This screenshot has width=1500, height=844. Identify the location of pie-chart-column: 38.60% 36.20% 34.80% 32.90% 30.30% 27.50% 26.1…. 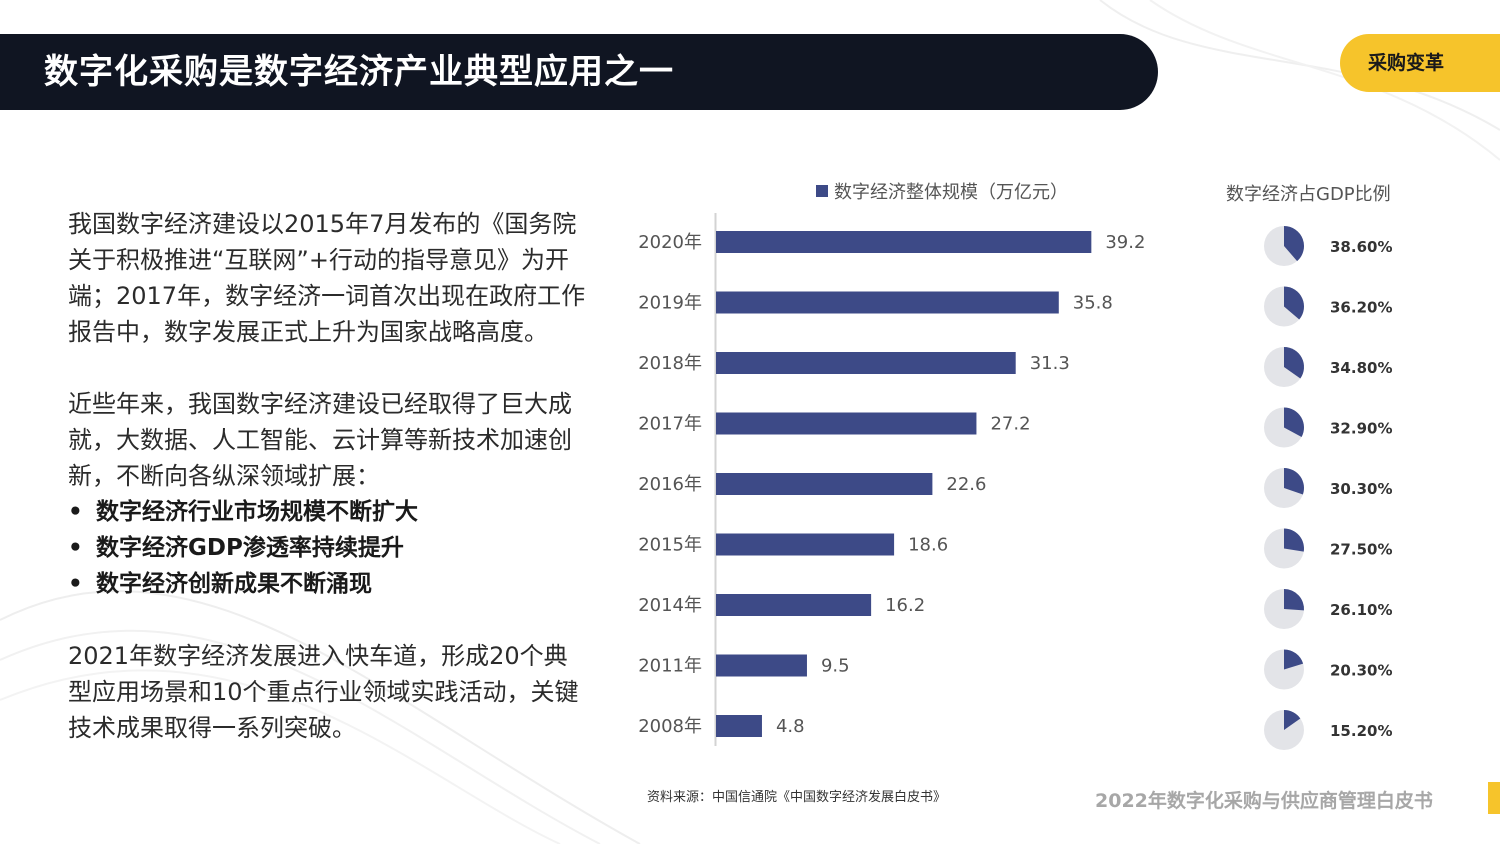
(1328, 488).